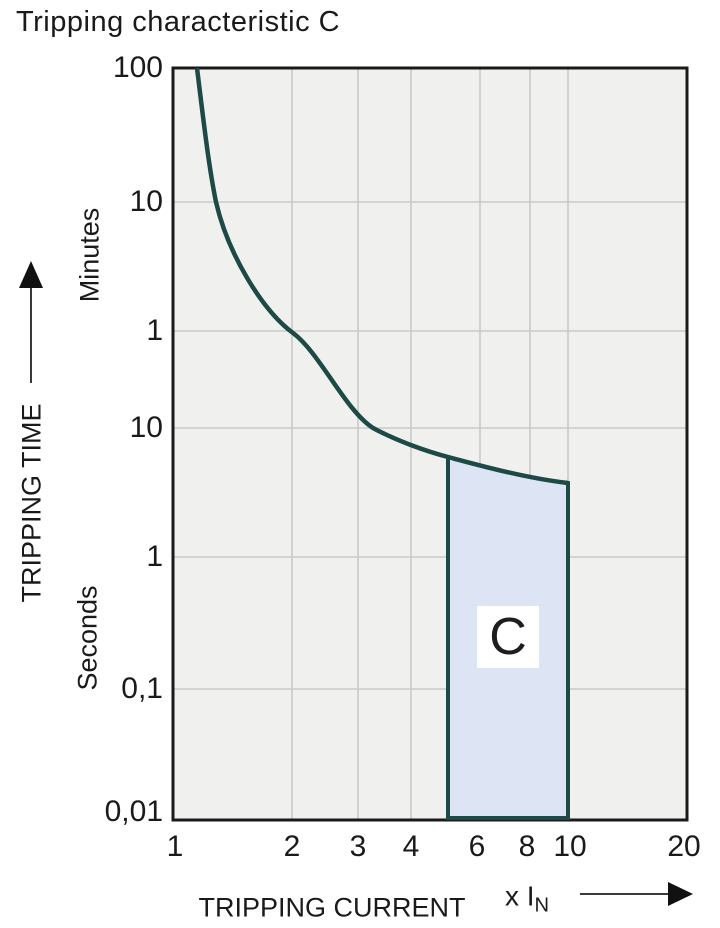  Describe the element at coordinates (684, 846) in the screenshot. I see `xtick-20: 20` at that location.